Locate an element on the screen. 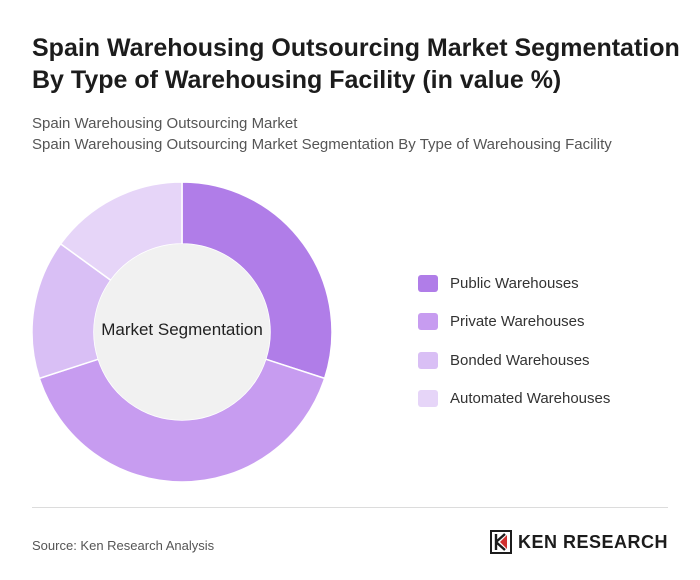  ken-research-logo-text: KEN RESEARCH is located at coordinates (592, 541).